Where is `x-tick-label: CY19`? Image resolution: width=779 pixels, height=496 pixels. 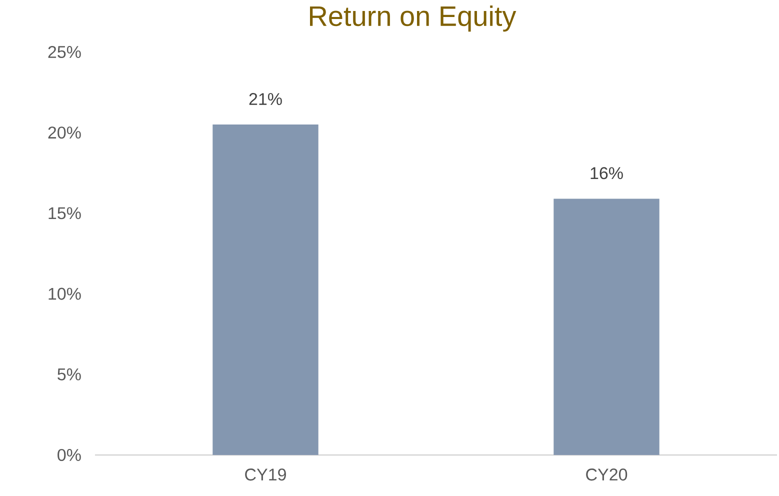 x-tick-label: CY19 is located at coordinates (265, 474).